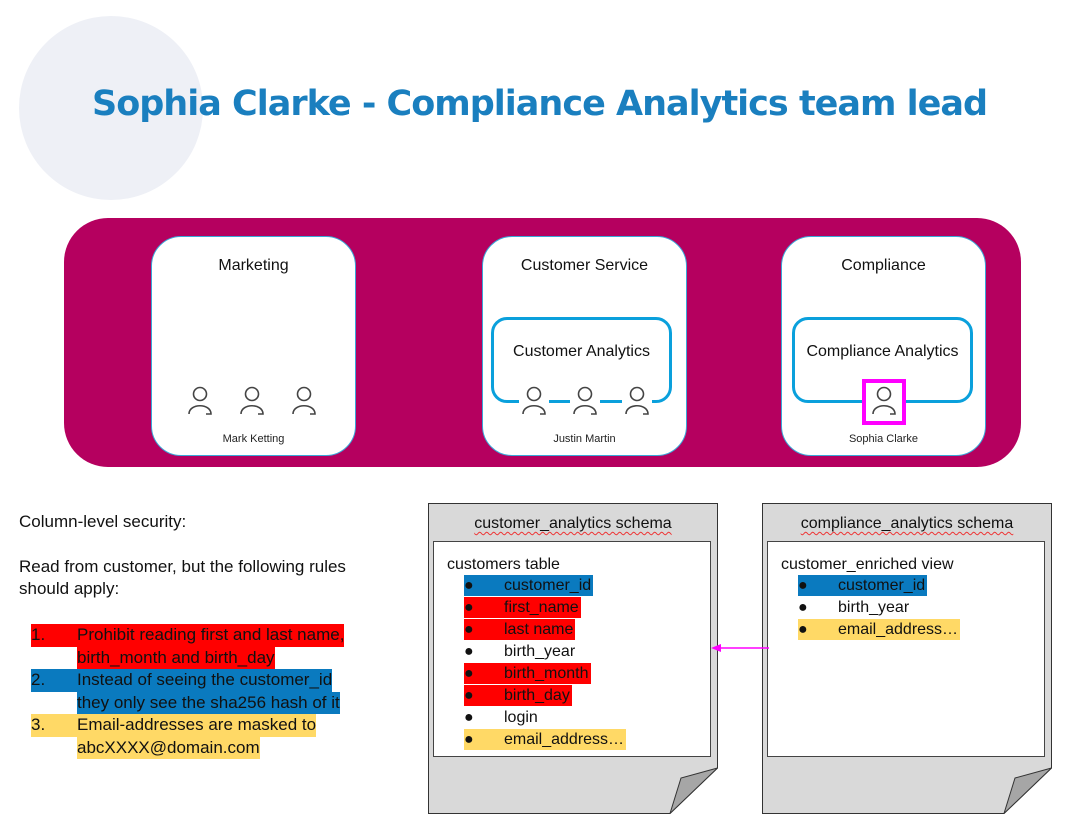  What do you see at coordinates (883, 265) in the screenshot?
I see `department-title: Compliance` at bounding box center [883, 265].